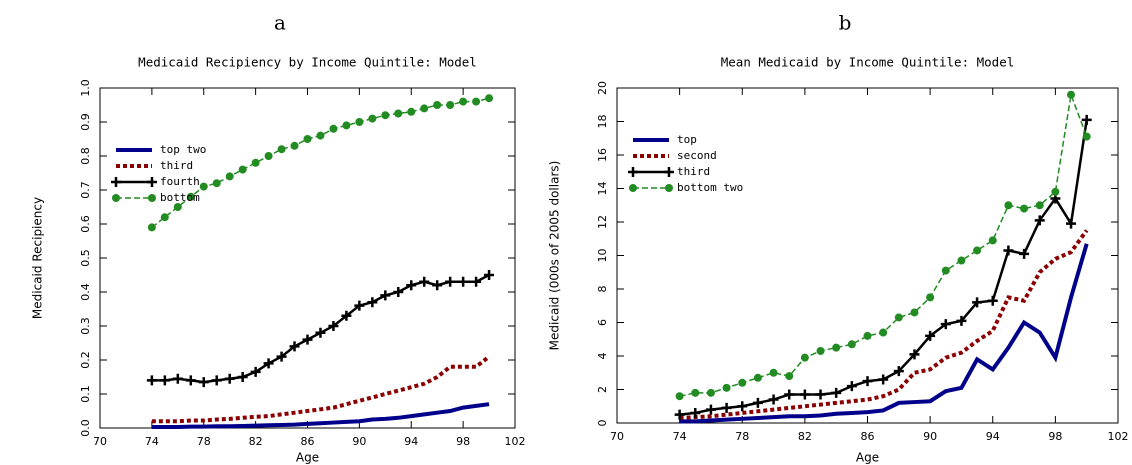 The width and height of the screenshot is (1132, 465). What do you see at coordinates (180, 181) in the screenshot?
I see `legend-label: fourth` at bounding box center [180, 181].